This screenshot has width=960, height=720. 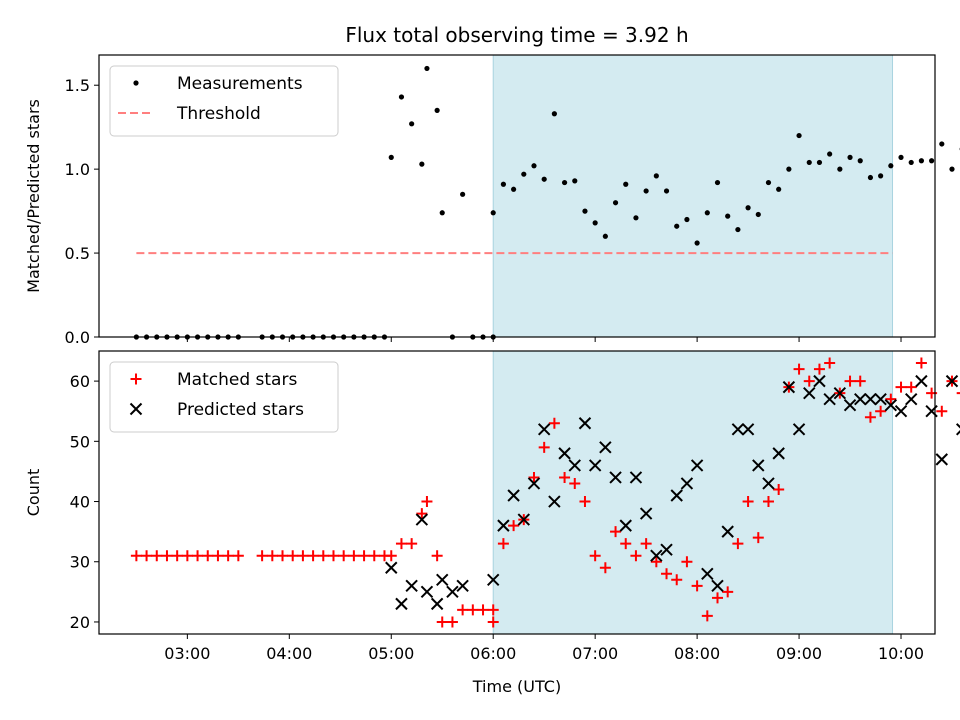 I want to click on y-axis-label: Matched/Predicted stars, so click(x=33, y=196).